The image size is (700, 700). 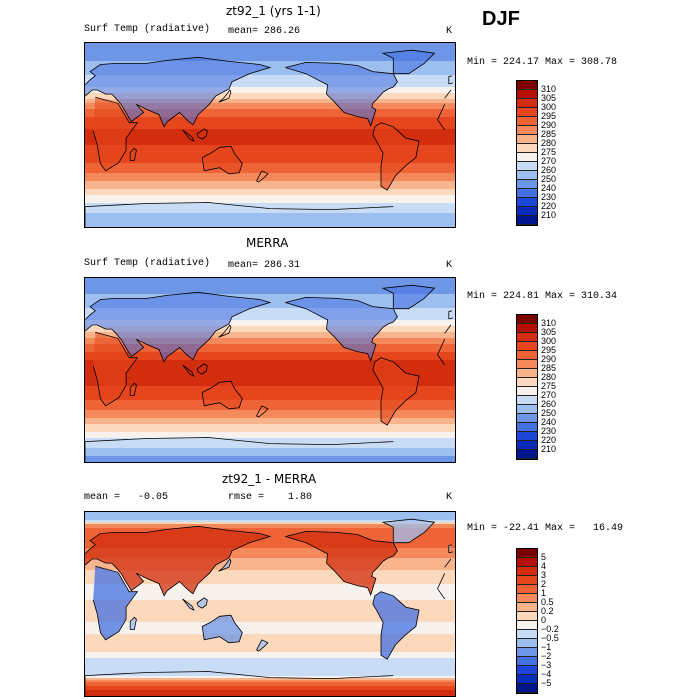 I want to click on coastline-madagascar, so click(x=133, y=389).